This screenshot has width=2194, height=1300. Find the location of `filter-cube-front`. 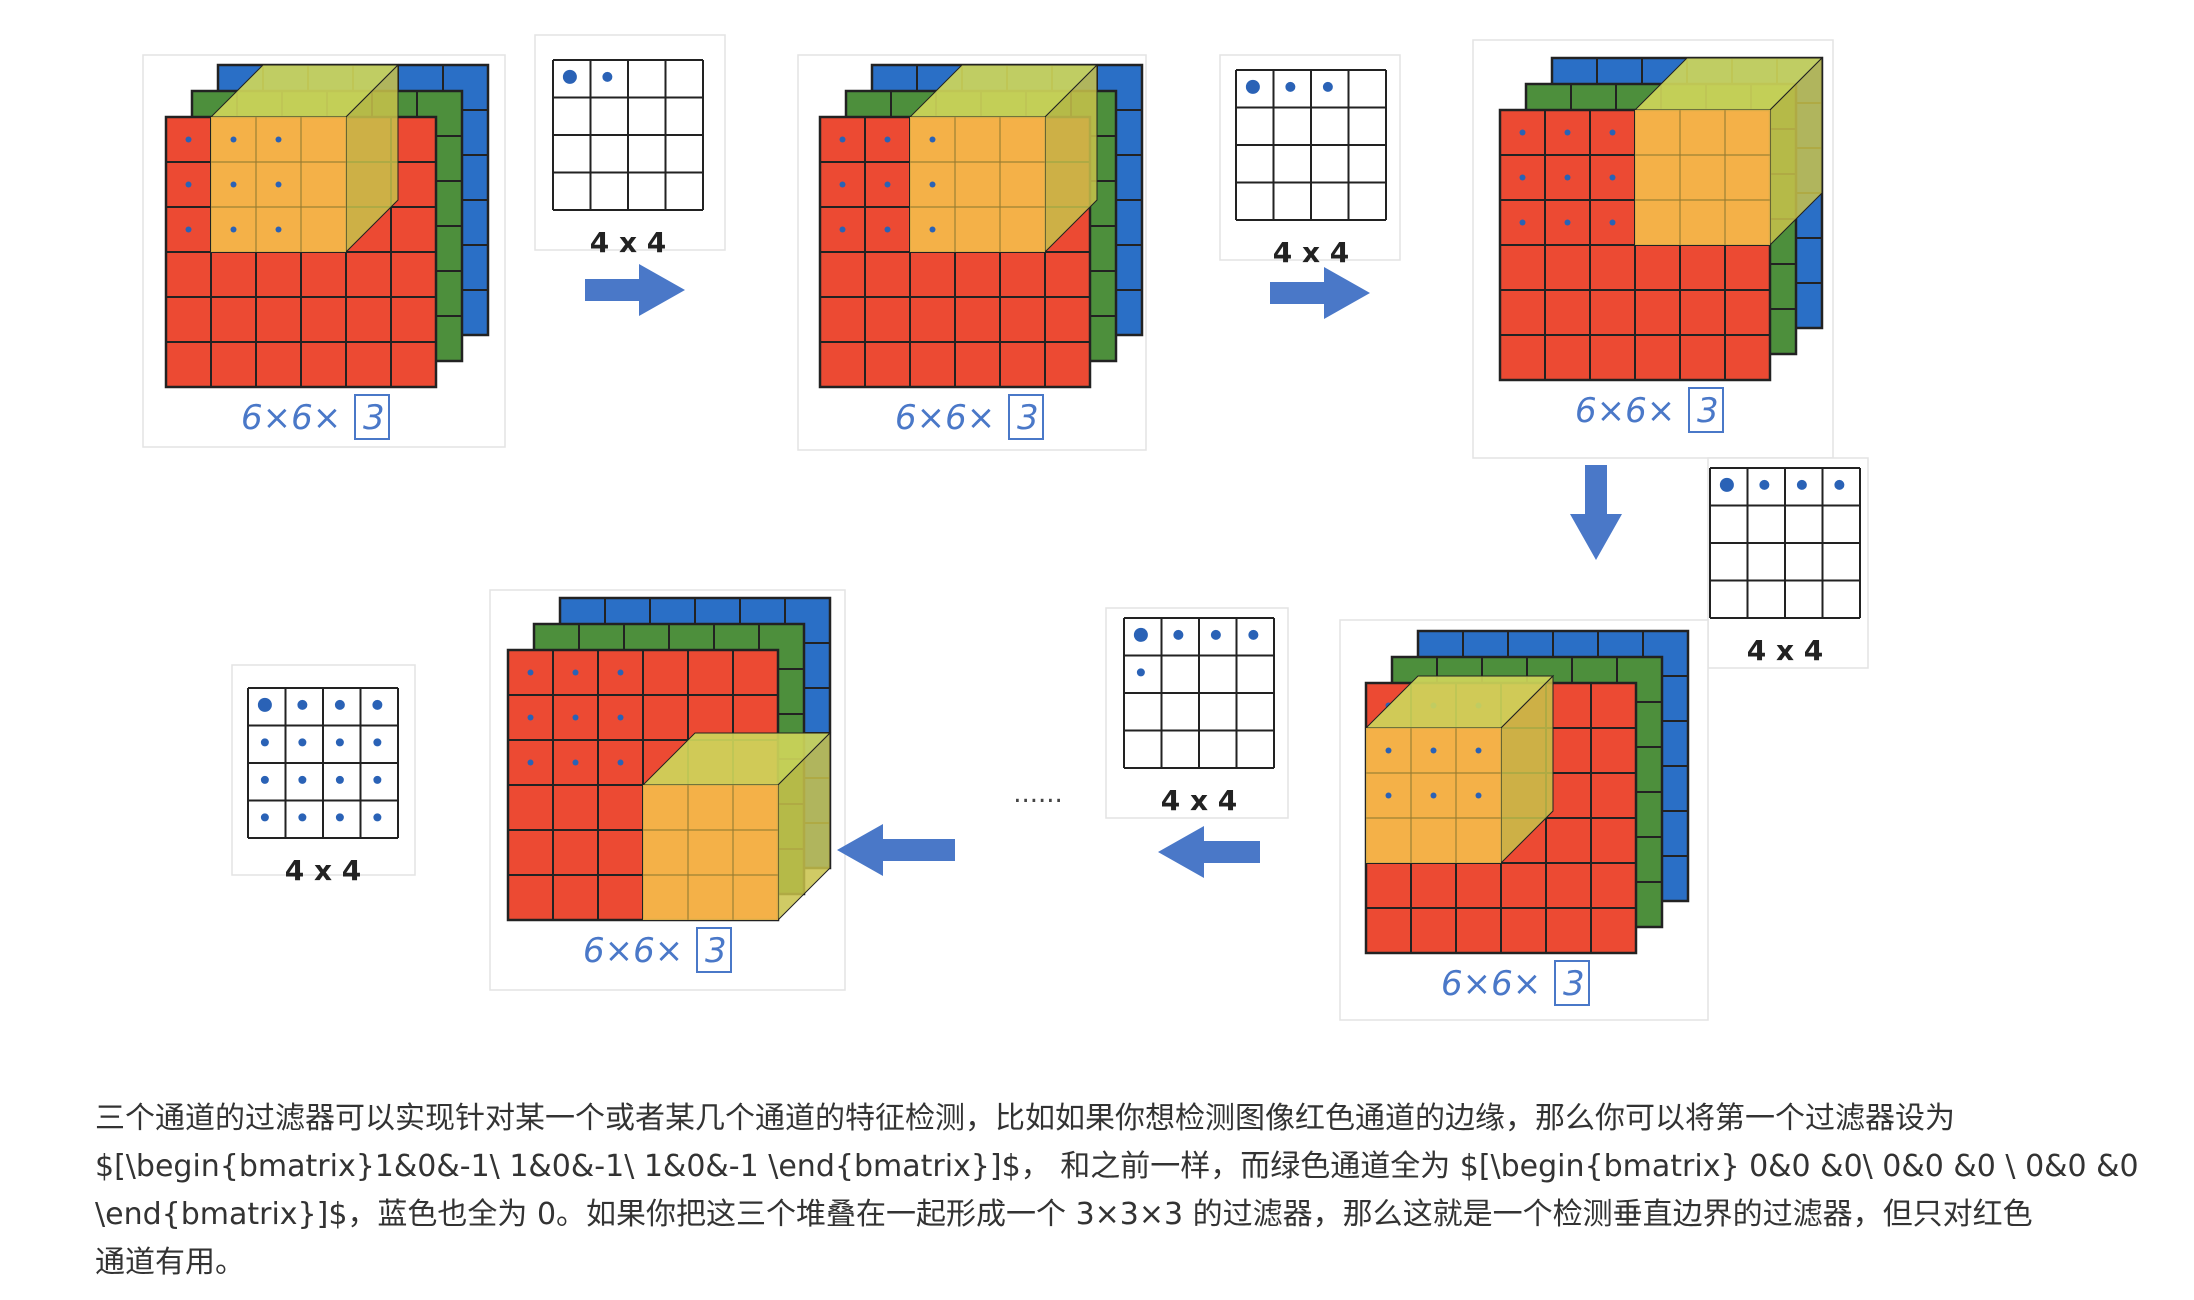

filter-cube-front is located at coordinates (1702, 177).